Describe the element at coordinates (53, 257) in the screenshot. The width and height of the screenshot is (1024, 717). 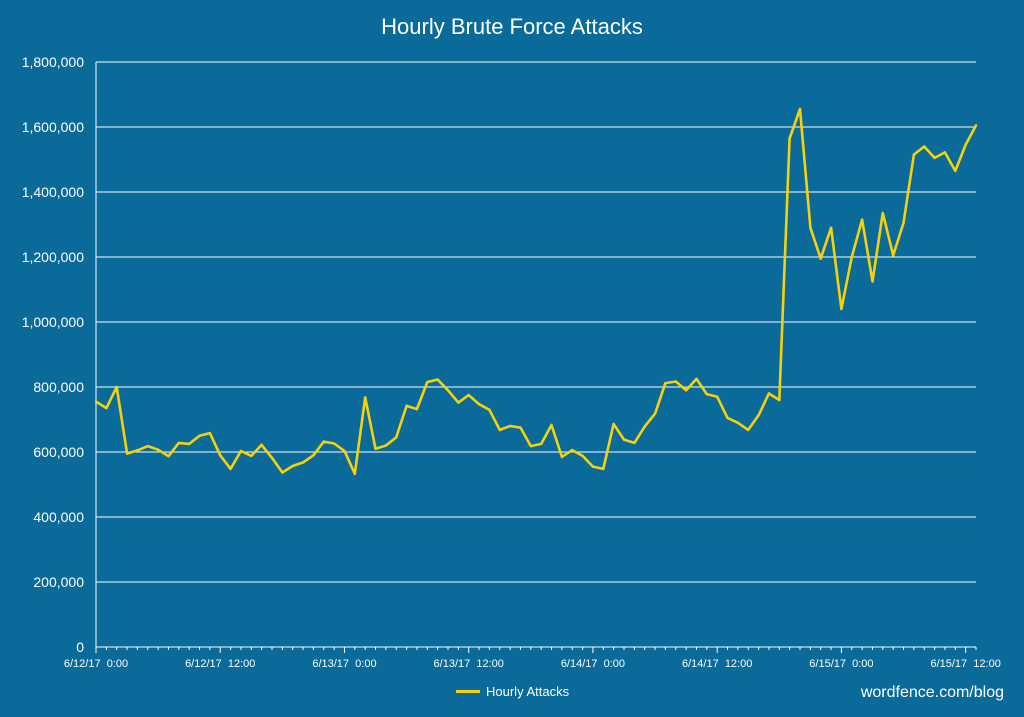
I see `y-tick-label: 1,200,000` at that location.